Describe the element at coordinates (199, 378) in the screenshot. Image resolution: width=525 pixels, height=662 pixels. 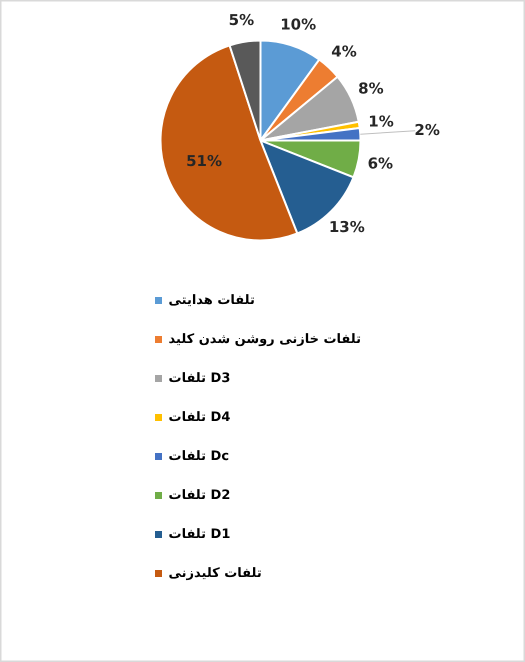
I see `legend-label: تلفات D3` at that location.